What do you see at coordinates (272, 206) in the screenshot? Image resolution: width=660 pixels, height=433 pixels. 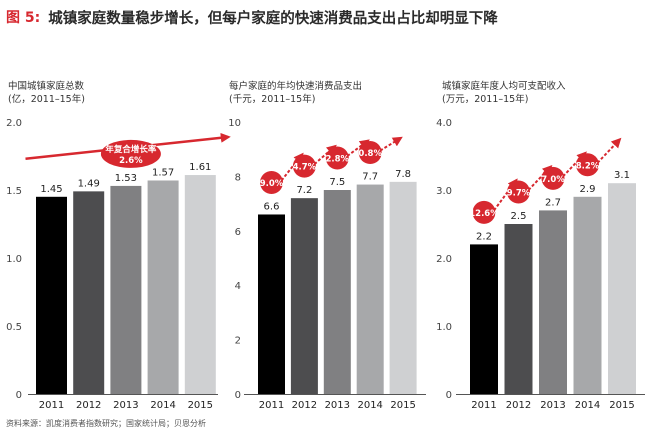 I see `bar-value-label: 6.6` at bounding box center [272, 206].